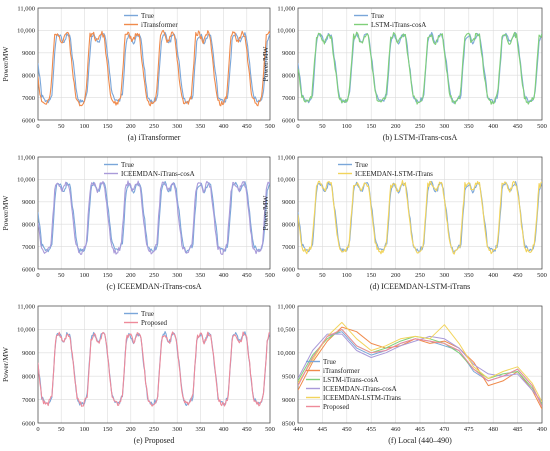 The width and height of the screenshot is (550, 451). Describe the element at coordinates (153, 286) in the screenshot. I see `panel-caption: (c) ICEEMDAN-iTrans-cosA` at that location.